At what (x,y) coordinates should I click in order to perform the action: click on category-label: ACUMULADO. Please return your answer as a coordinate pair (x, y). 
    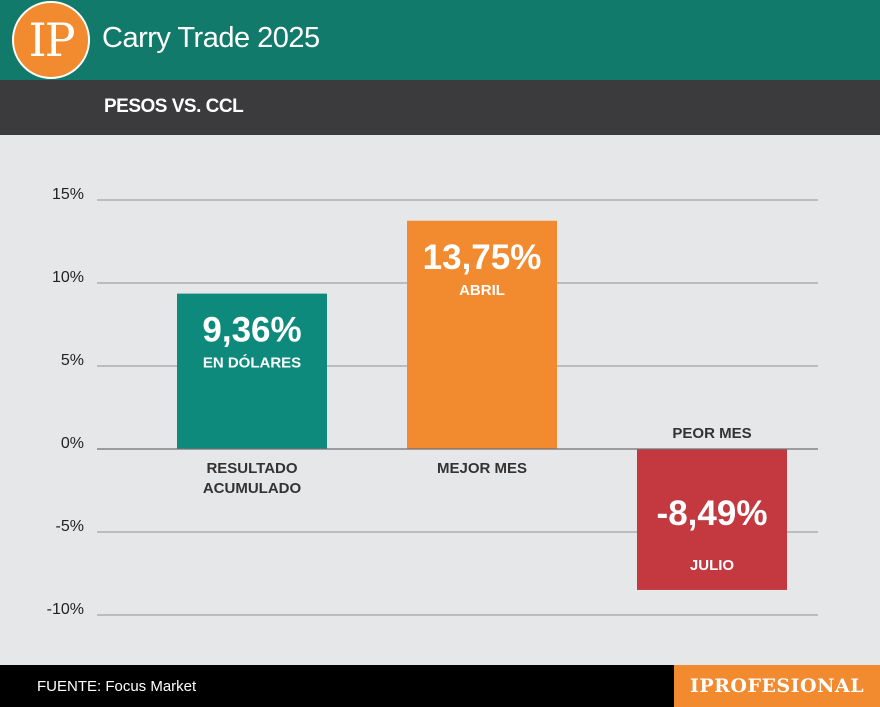
    Looking at the image, I should click on (252, 488).